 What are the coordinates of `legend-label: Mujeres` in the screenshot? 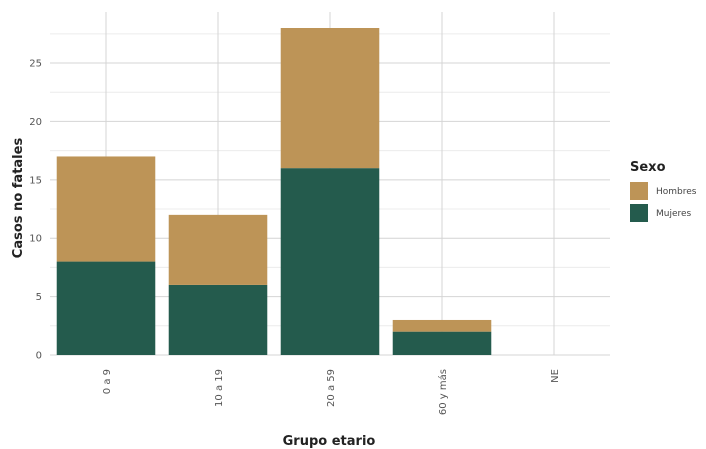 It's located at (674, 214).